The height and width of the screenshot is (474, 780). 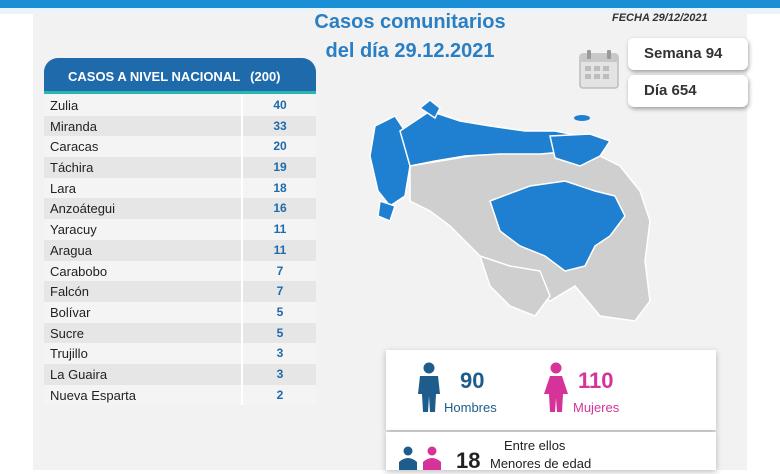 What do you see at coordinates (70, 312) in the screenshot?
I see `state-name: Bolívar` at bounding box center [70, 312].